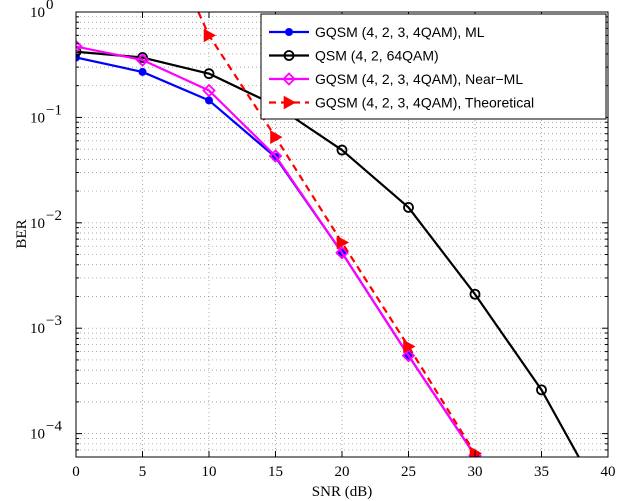 This screenshot has height=501, width=644. I want to click on legend-entry: GQSM (4, 2, 3, 4QAM), Near−ML, so click(396, 79).